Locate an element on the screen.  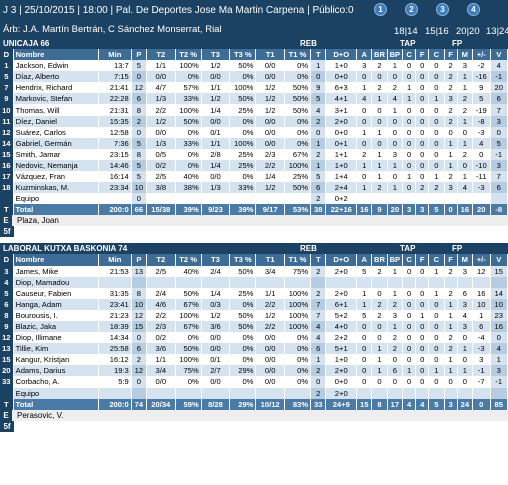
stat-pm: 12 is located at coordinates (481, 271).